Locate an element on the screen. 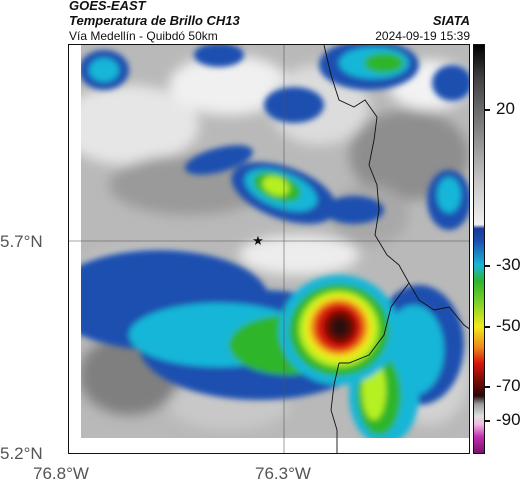  timestamp-label: 2024-09-19 15:39 is located at coordinates (422, 36).